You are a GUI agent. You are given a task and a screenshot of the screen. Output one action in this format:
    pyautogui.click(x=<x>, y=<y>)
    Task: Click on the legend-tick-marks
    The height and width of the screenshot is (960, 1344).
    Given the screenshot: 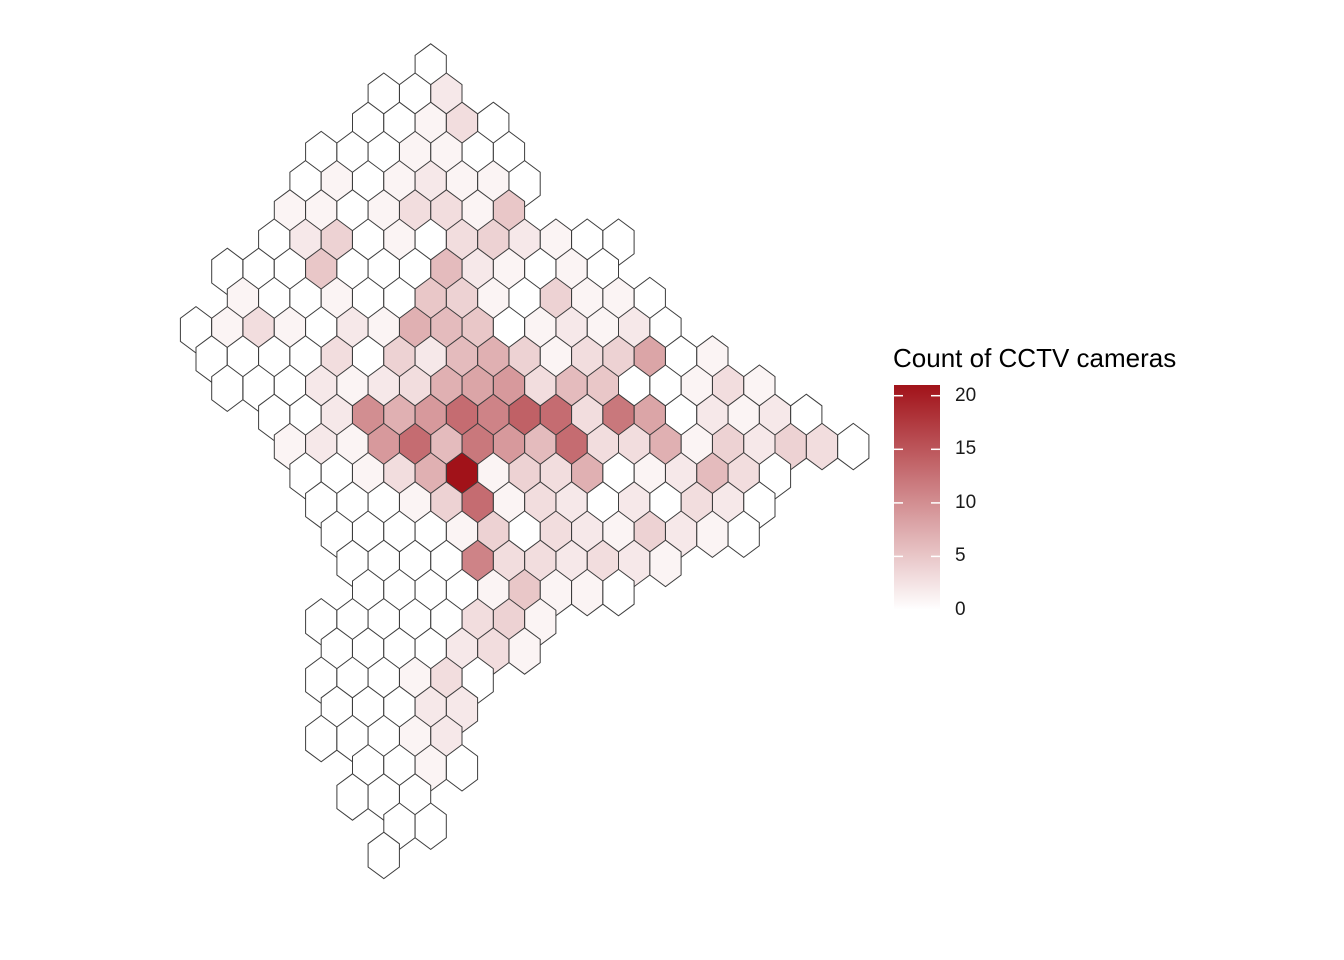 What is the action you would take?
    pyautogui.click(x=917, y=502)
    